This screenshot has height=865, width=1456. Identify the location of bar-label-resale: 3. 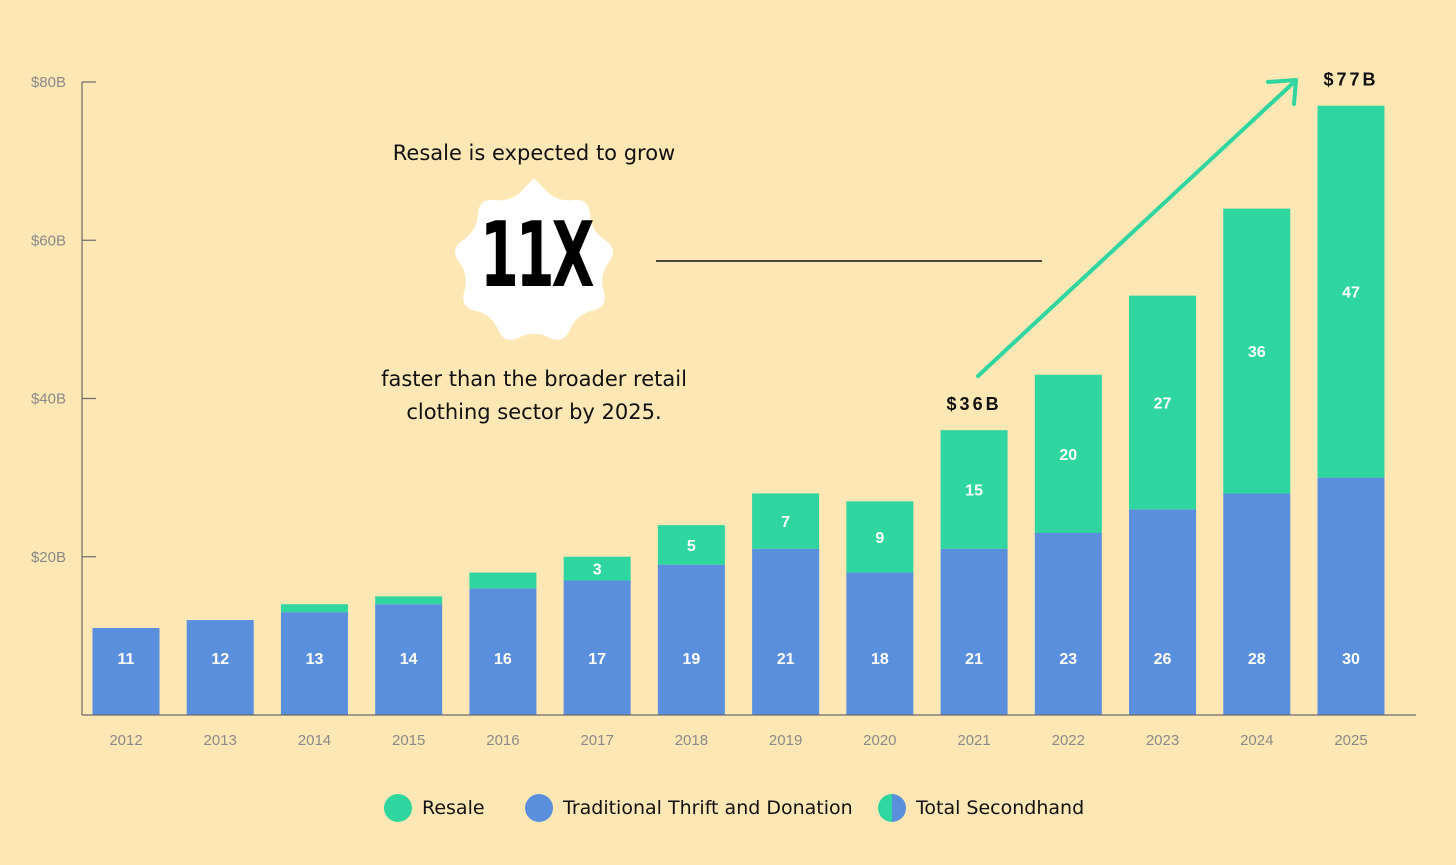
(597, 570).